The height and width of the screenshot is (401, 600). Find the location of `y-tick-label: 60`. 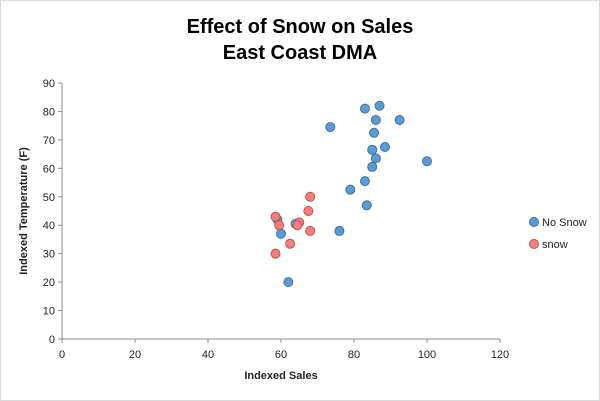

y-tick-label: 60 is located at coordinates (49, 169).